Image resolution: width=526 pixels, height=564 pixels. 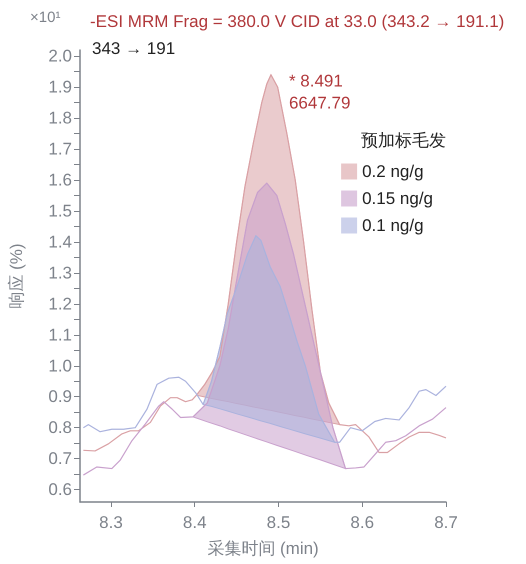 What do you see at coordinates (319, 91) in the screenshot?
I see `annotation: * 8.491 6647.79` at bounding box center [319, 91].